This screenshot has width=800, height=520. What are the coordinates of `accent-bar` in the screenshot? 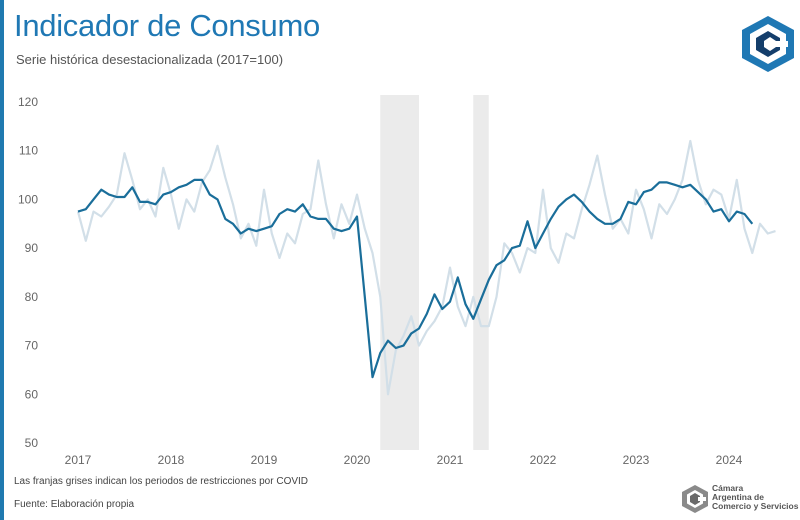 It's located at (2, 260).